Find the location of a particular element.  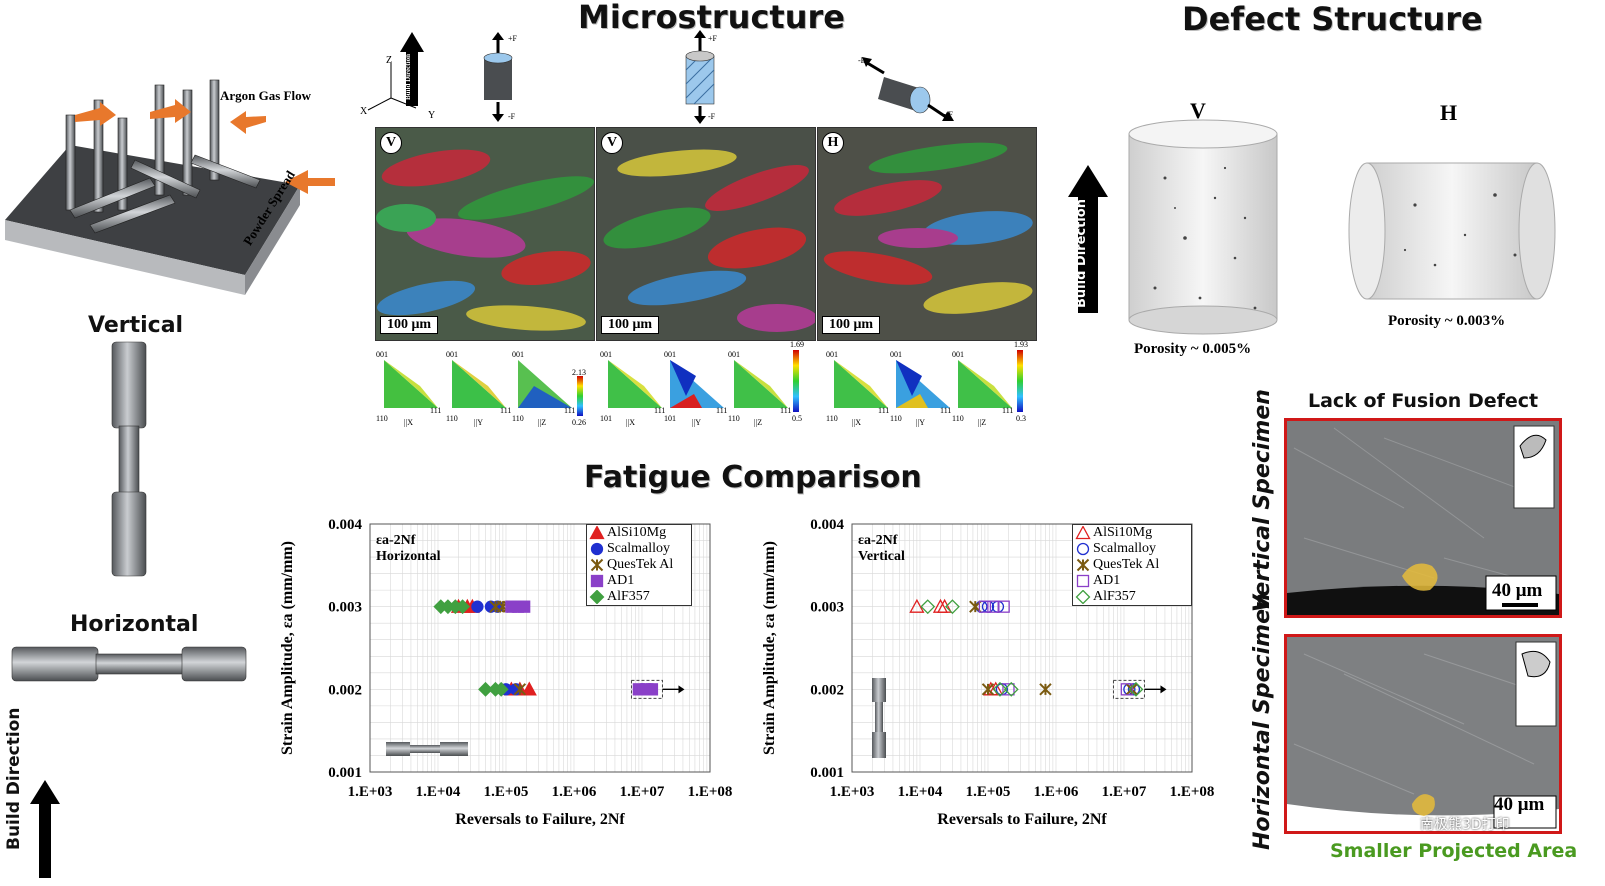

legend-entry: AD1 is located at coordinates (639, 581).